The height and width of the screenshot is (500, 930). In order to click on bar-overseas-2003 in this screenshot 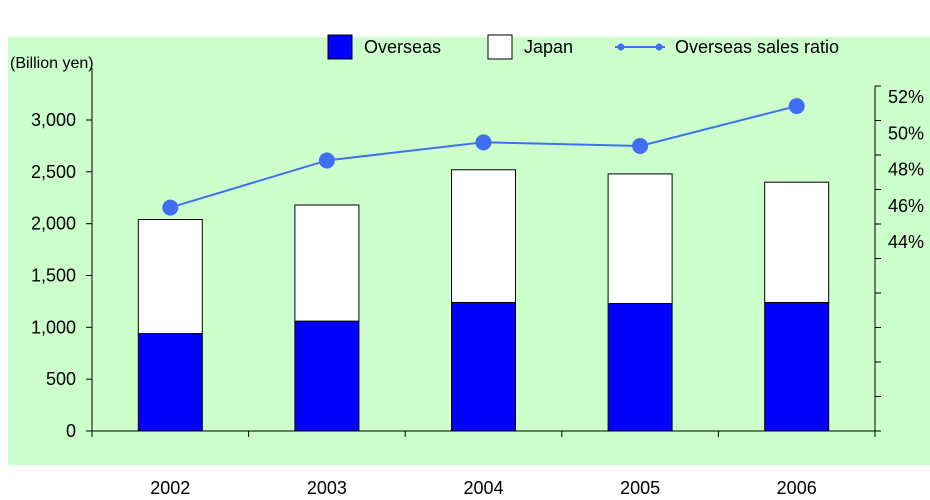, I will do `click(327, 376)`.